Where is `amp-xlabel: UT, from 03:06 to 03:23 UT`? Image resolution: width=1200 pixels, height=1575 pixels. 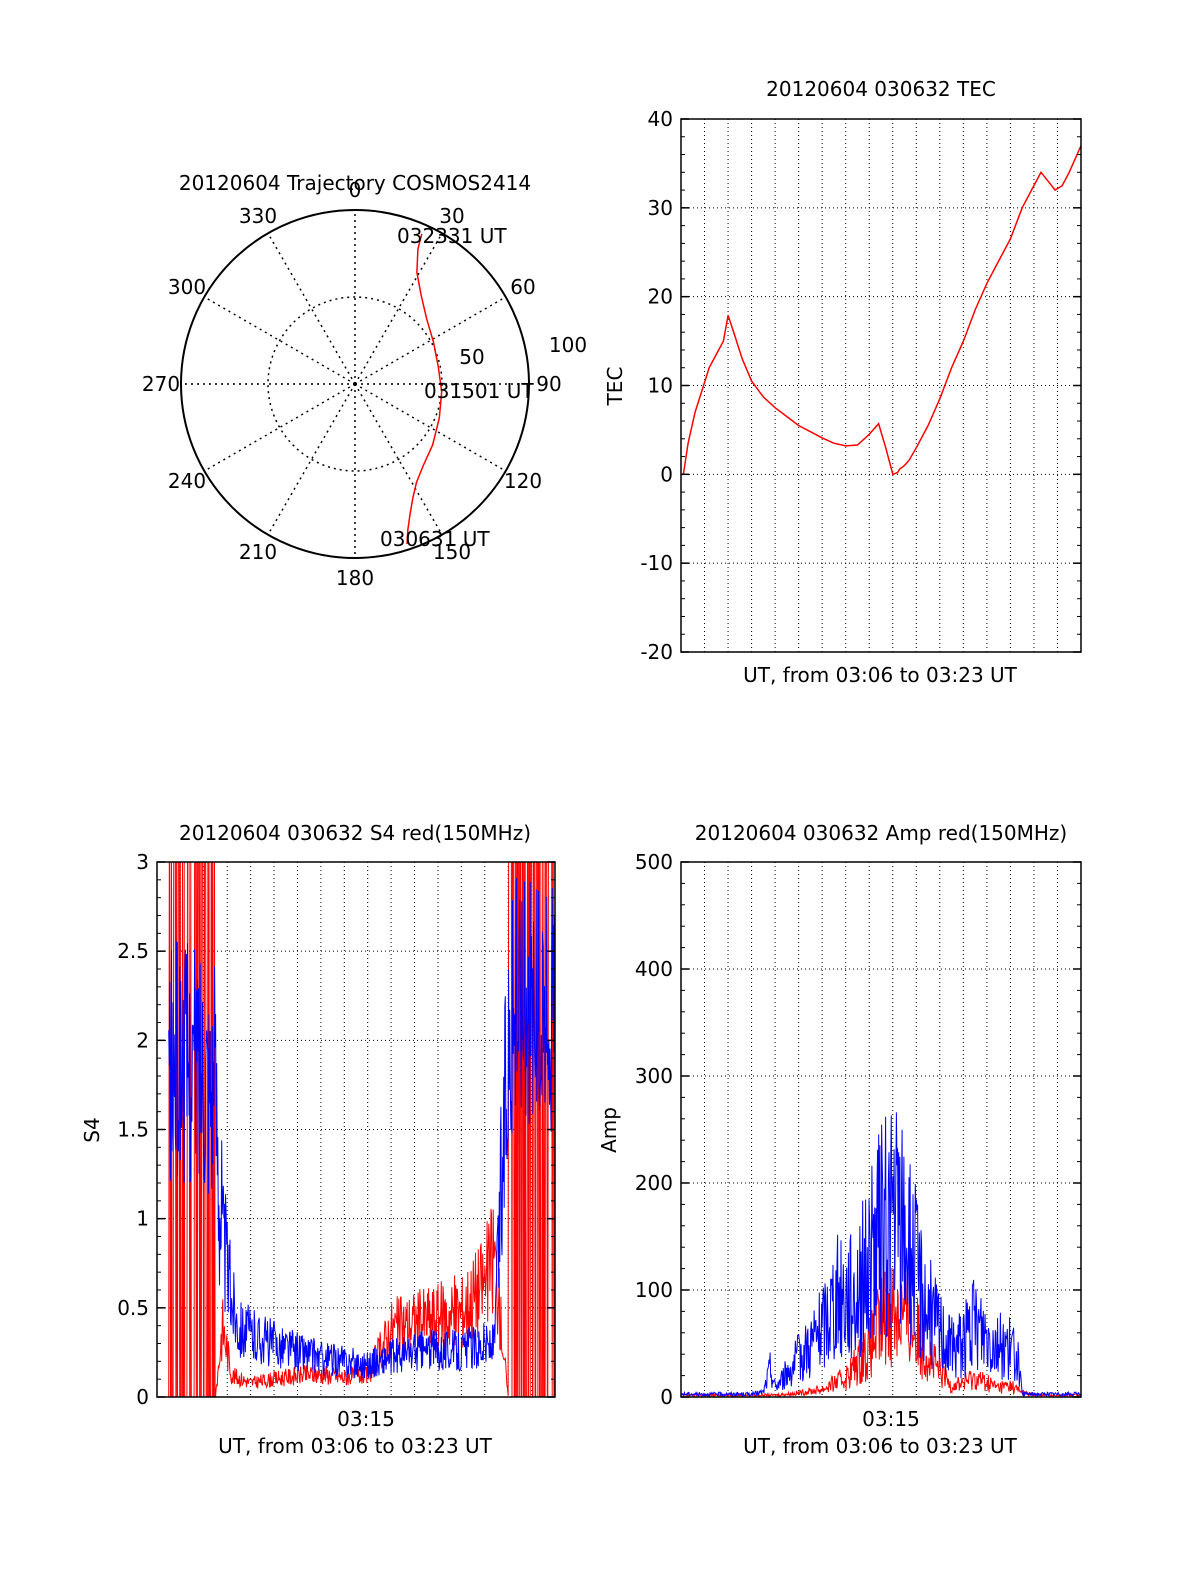 amp-xlabel: UT, from 03:06 to 03:23 UT is located at coordinates (880, 1446).